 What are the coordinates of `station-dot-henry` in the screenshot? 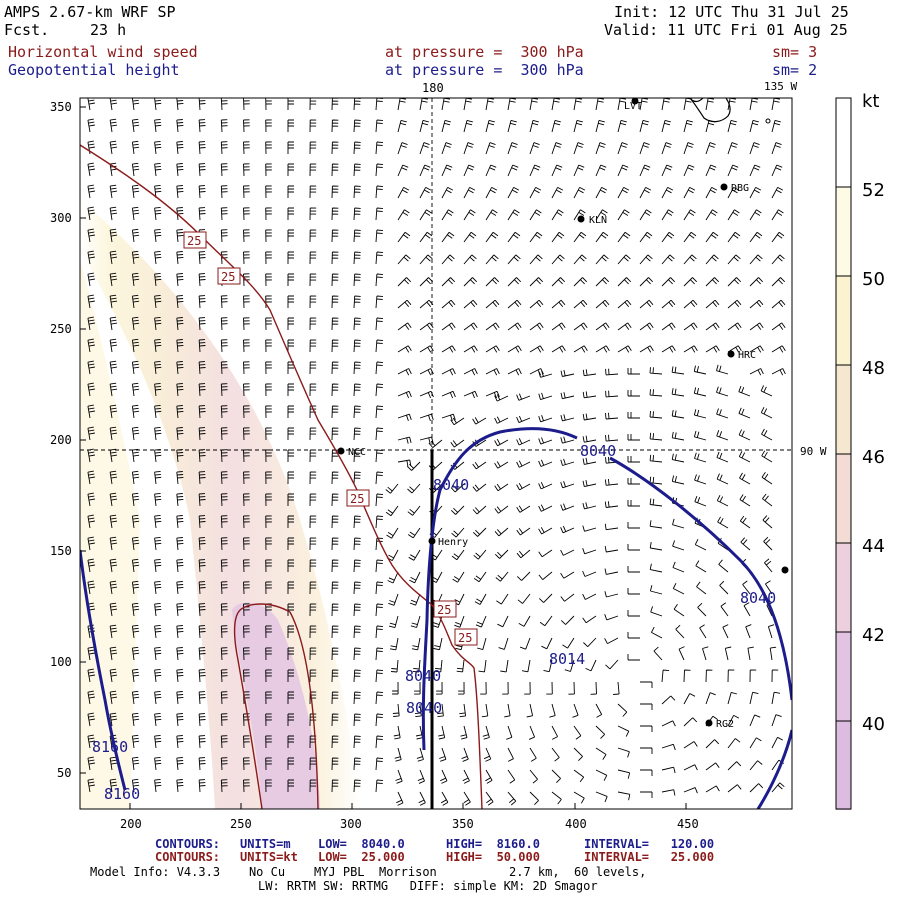 It's located at (432, 541).